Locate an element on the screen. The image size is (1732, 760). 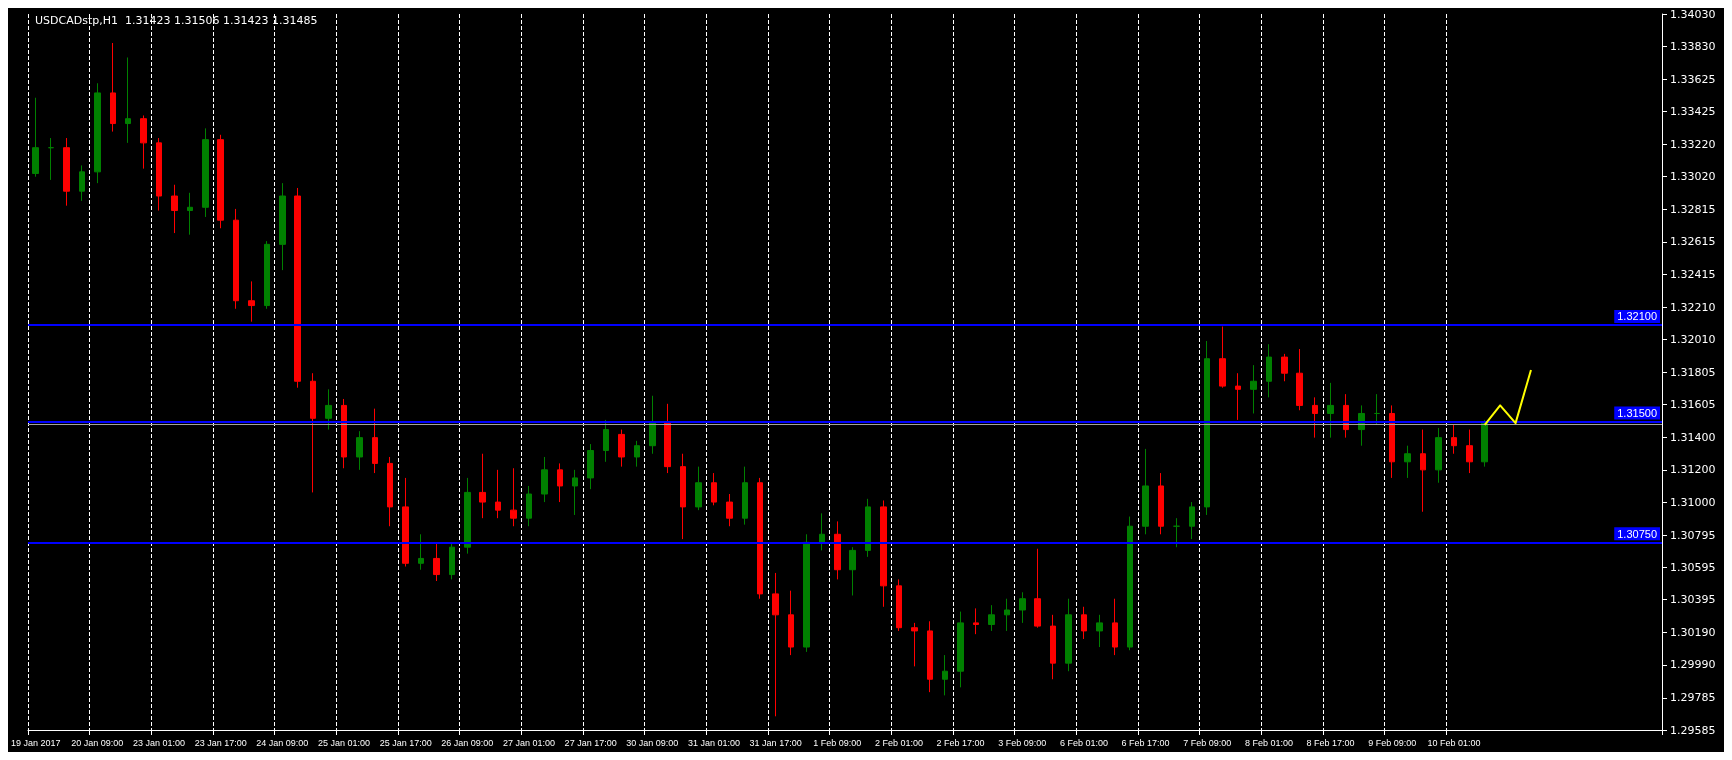
x-tick-label: 10 Feb 01:00 is located at coordinates (1454, 742).